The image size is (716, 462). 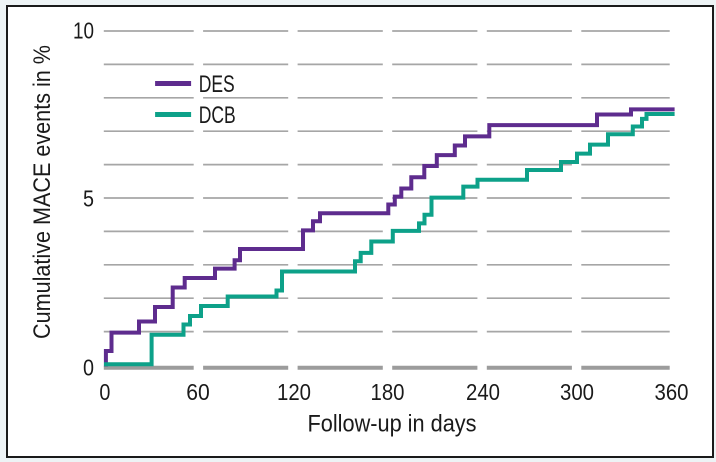 I want to click on svg-text: 5, so click(x=88, y=199).